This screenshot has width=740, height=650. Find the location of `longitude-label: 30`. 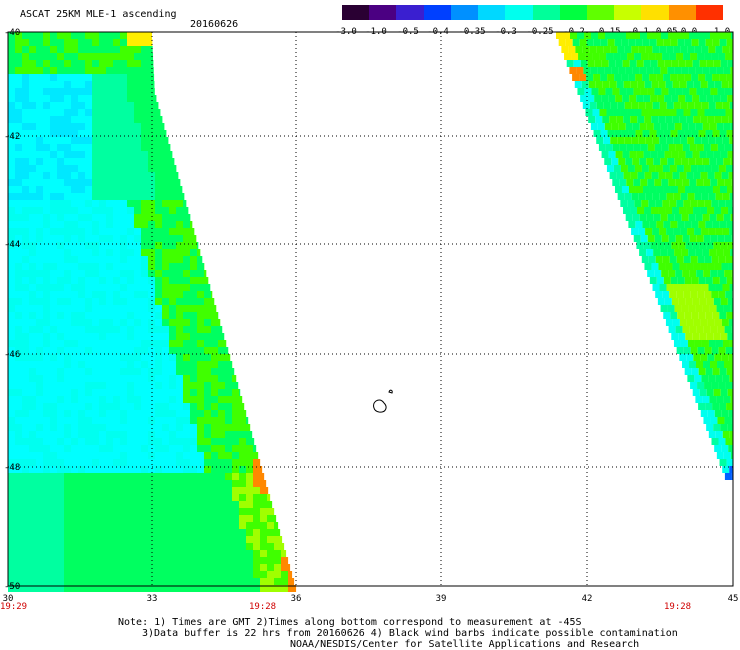

longitude-label: 30 is located at coordinates (8, 599).